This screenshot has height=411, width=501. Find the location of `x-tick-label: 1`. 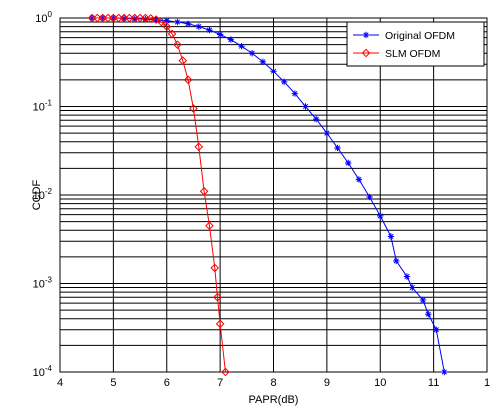

x-tick-label: 1 is located at coordinates (487, 383).